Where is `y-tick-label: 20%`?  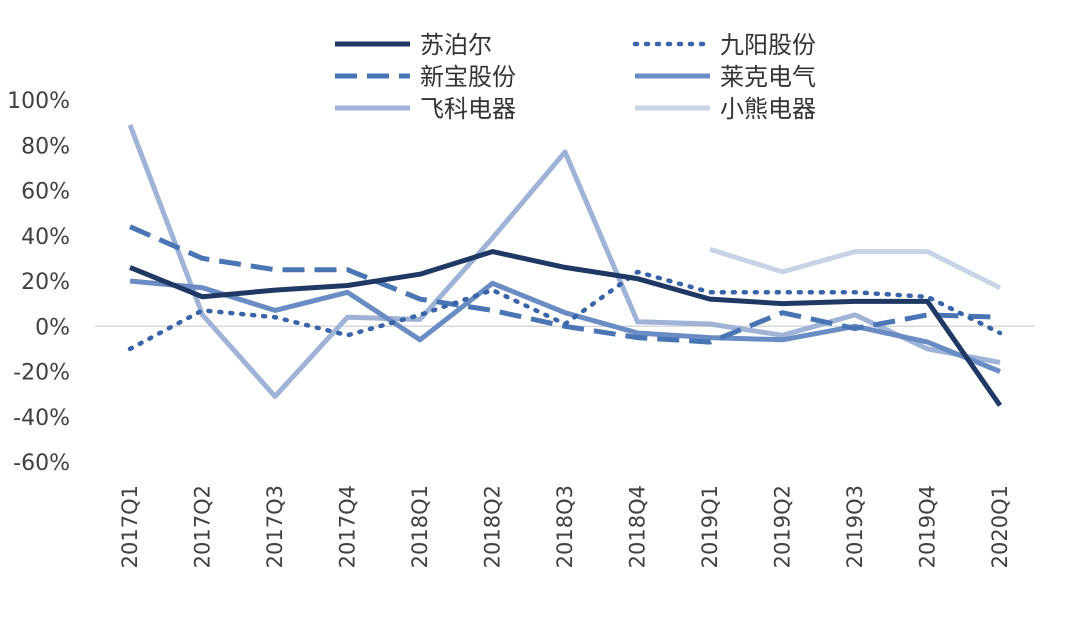
y-tick-label: 20% is located at coordinates (45, 282).